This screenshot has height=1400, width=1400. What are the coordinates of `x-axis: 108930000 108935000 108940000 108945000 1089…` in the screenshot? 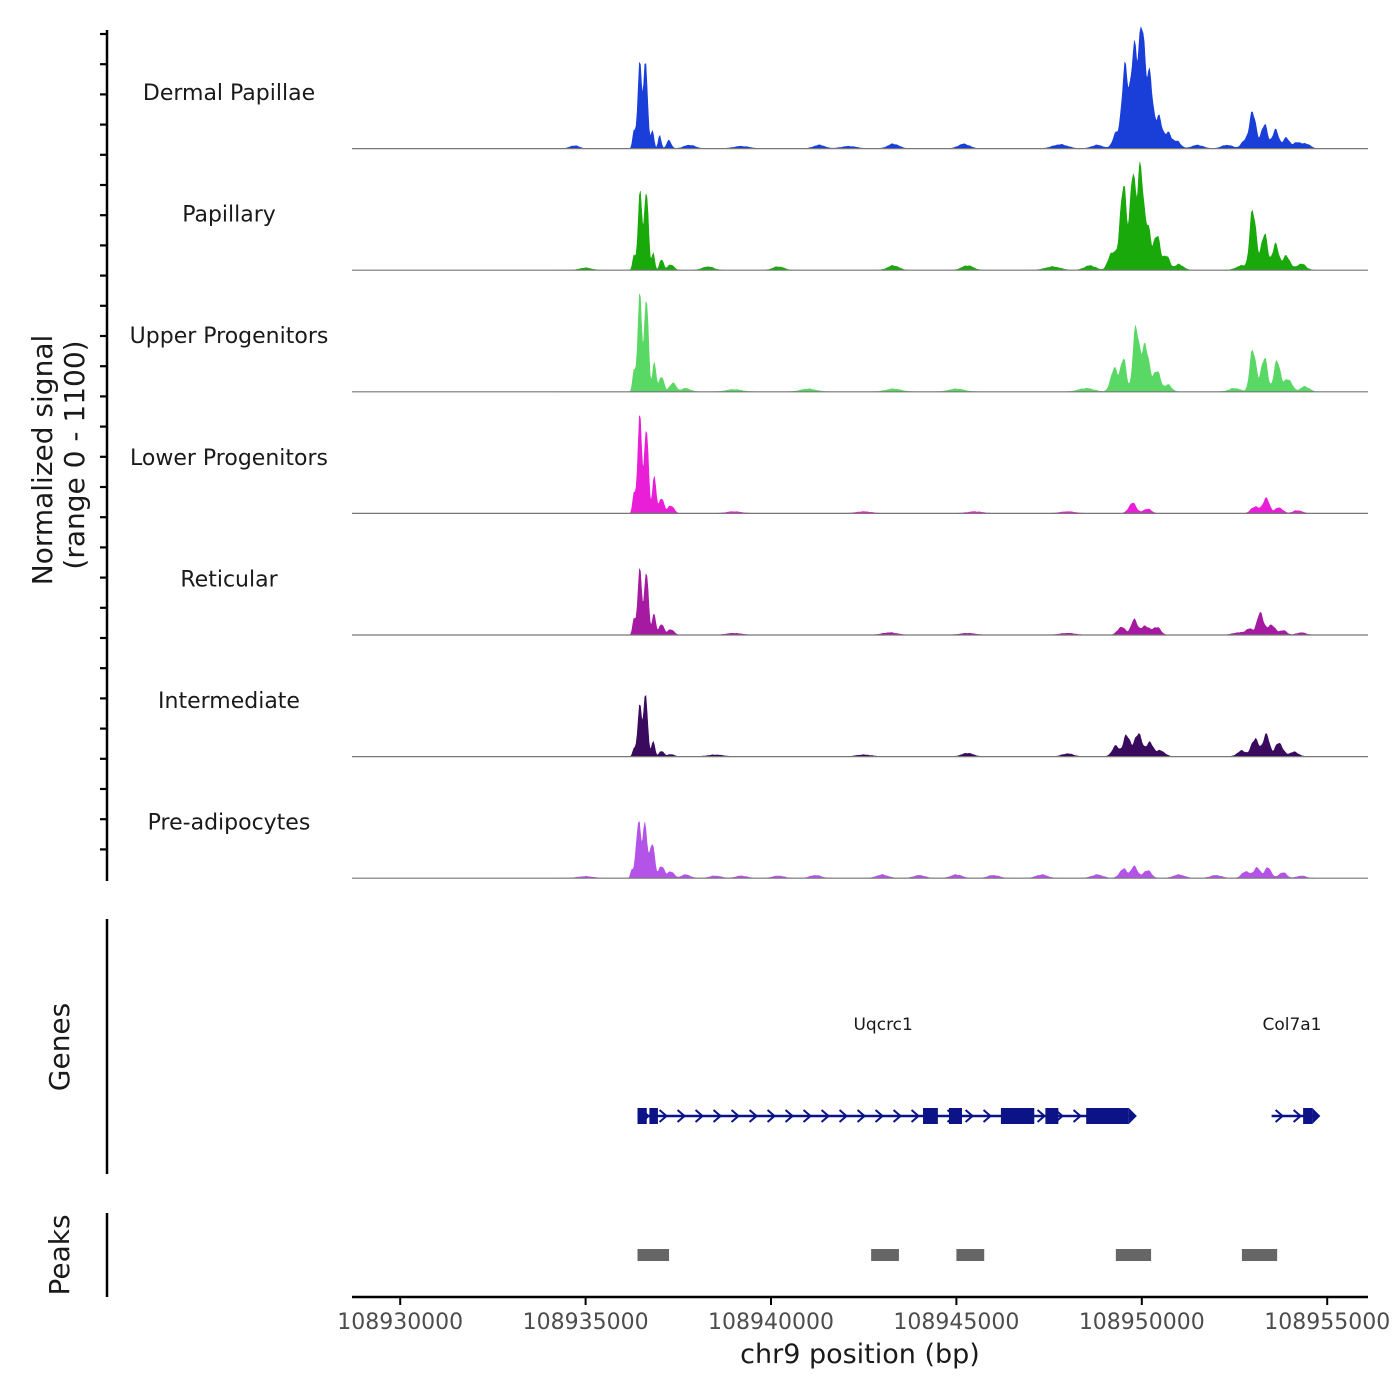 It's located at (863, 1315).